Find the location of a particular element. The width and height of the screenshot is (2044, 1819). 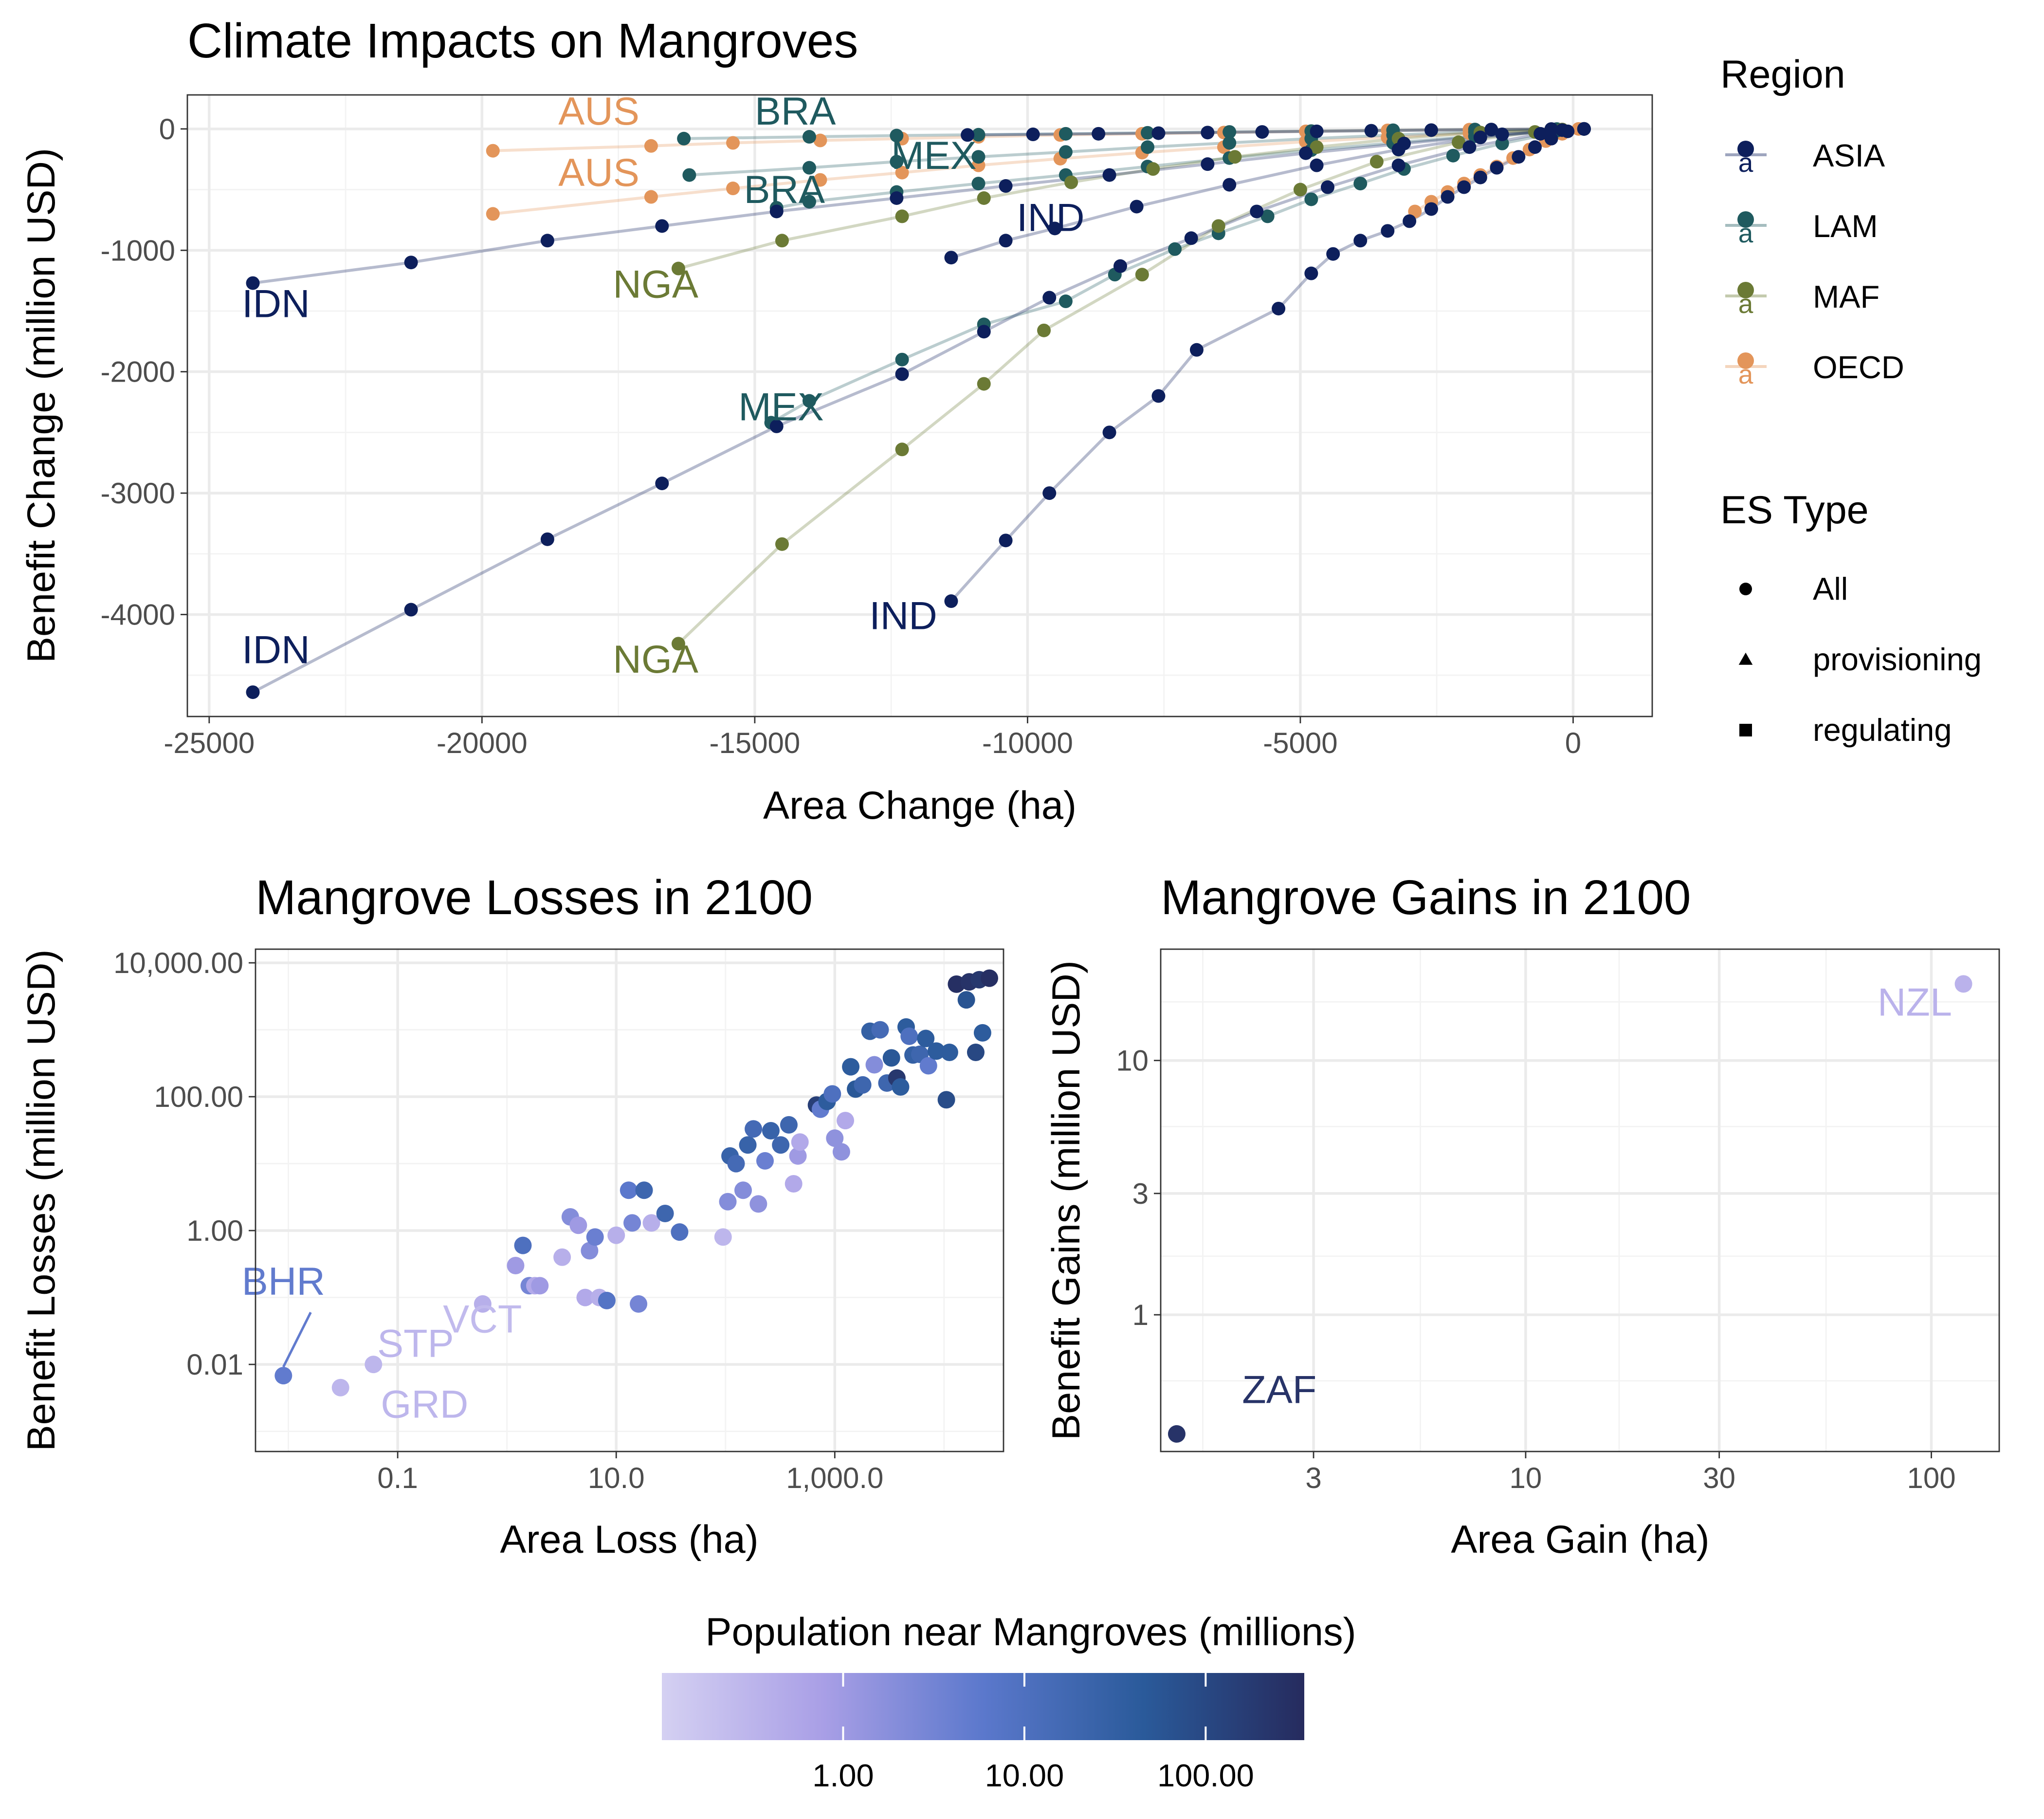

gains-country-label: NZL is located at coordinates (1915, 1003).